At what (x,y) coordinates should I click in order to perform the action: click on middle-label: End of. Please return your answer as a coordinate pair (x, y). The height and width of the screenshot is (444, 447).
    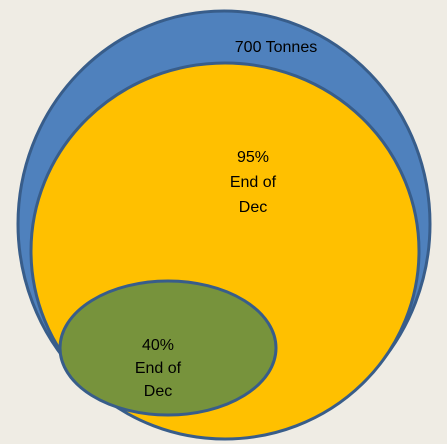
    Looking at the image, I should click on (253, 182).